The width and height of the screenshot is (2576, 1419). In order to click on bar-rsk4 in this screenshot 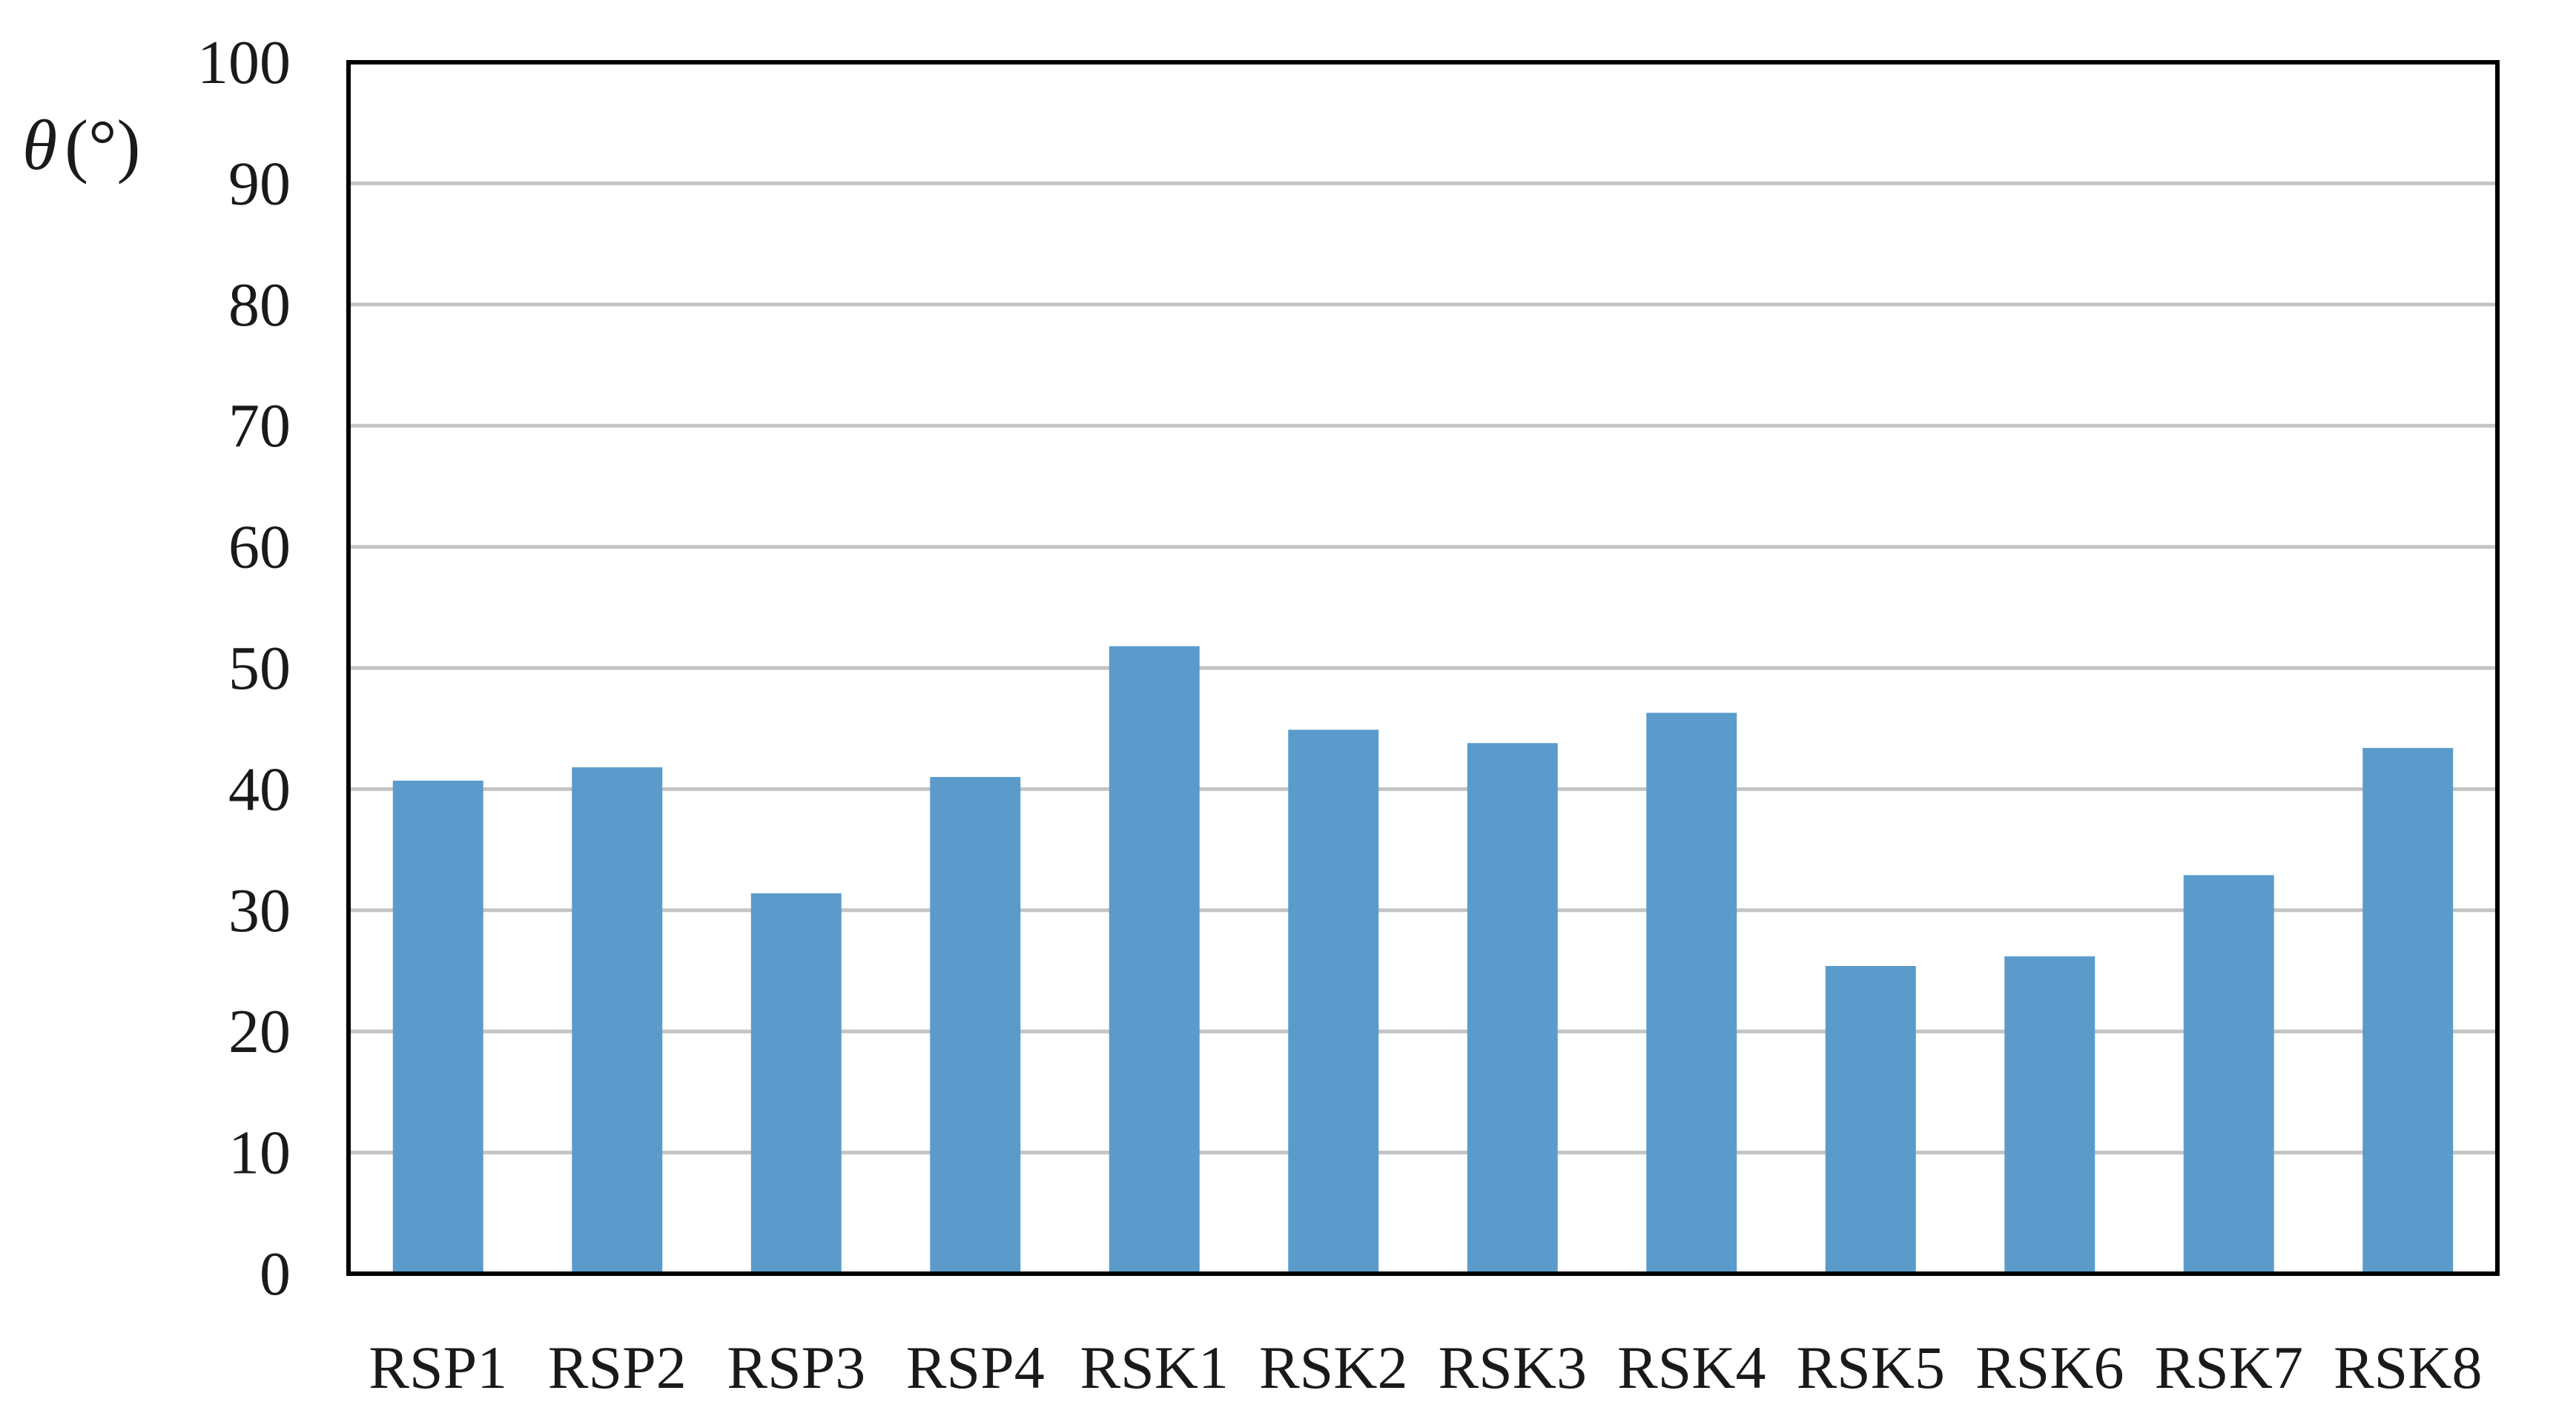, I will do `click(1691, 993)`.